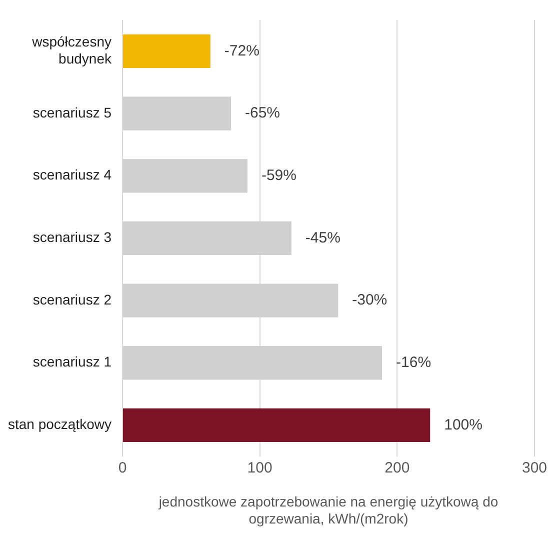 The height and width of the screenshot is (537, 550). I want to click on y-tick-label: scenariusz 5, so click(72, 112).